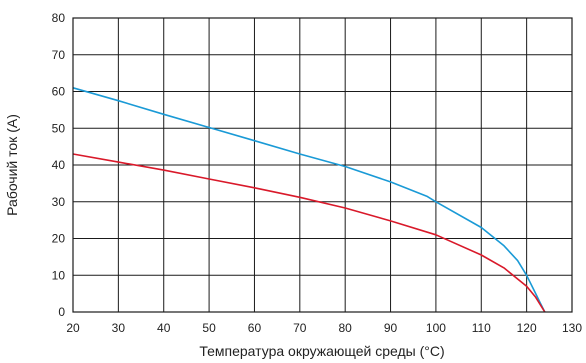 This screenshot has height=363, width=586. What do you see at coordinates (321, 351) in the screenshot?
I see `x-axis-title: Температура окружающей среды (°C)` at bounding box center [321, 351].